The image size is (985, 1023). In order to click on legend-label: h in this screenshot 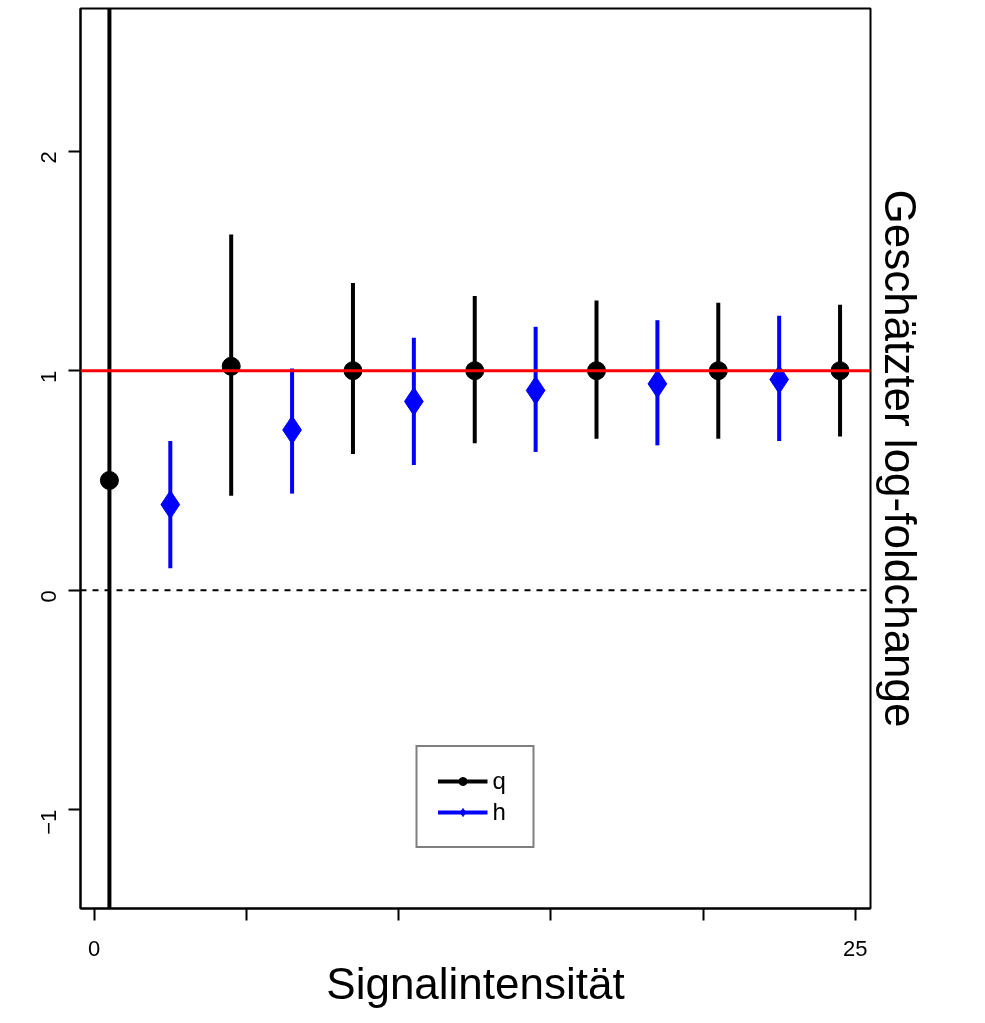, I will do `click(499, 812)`.